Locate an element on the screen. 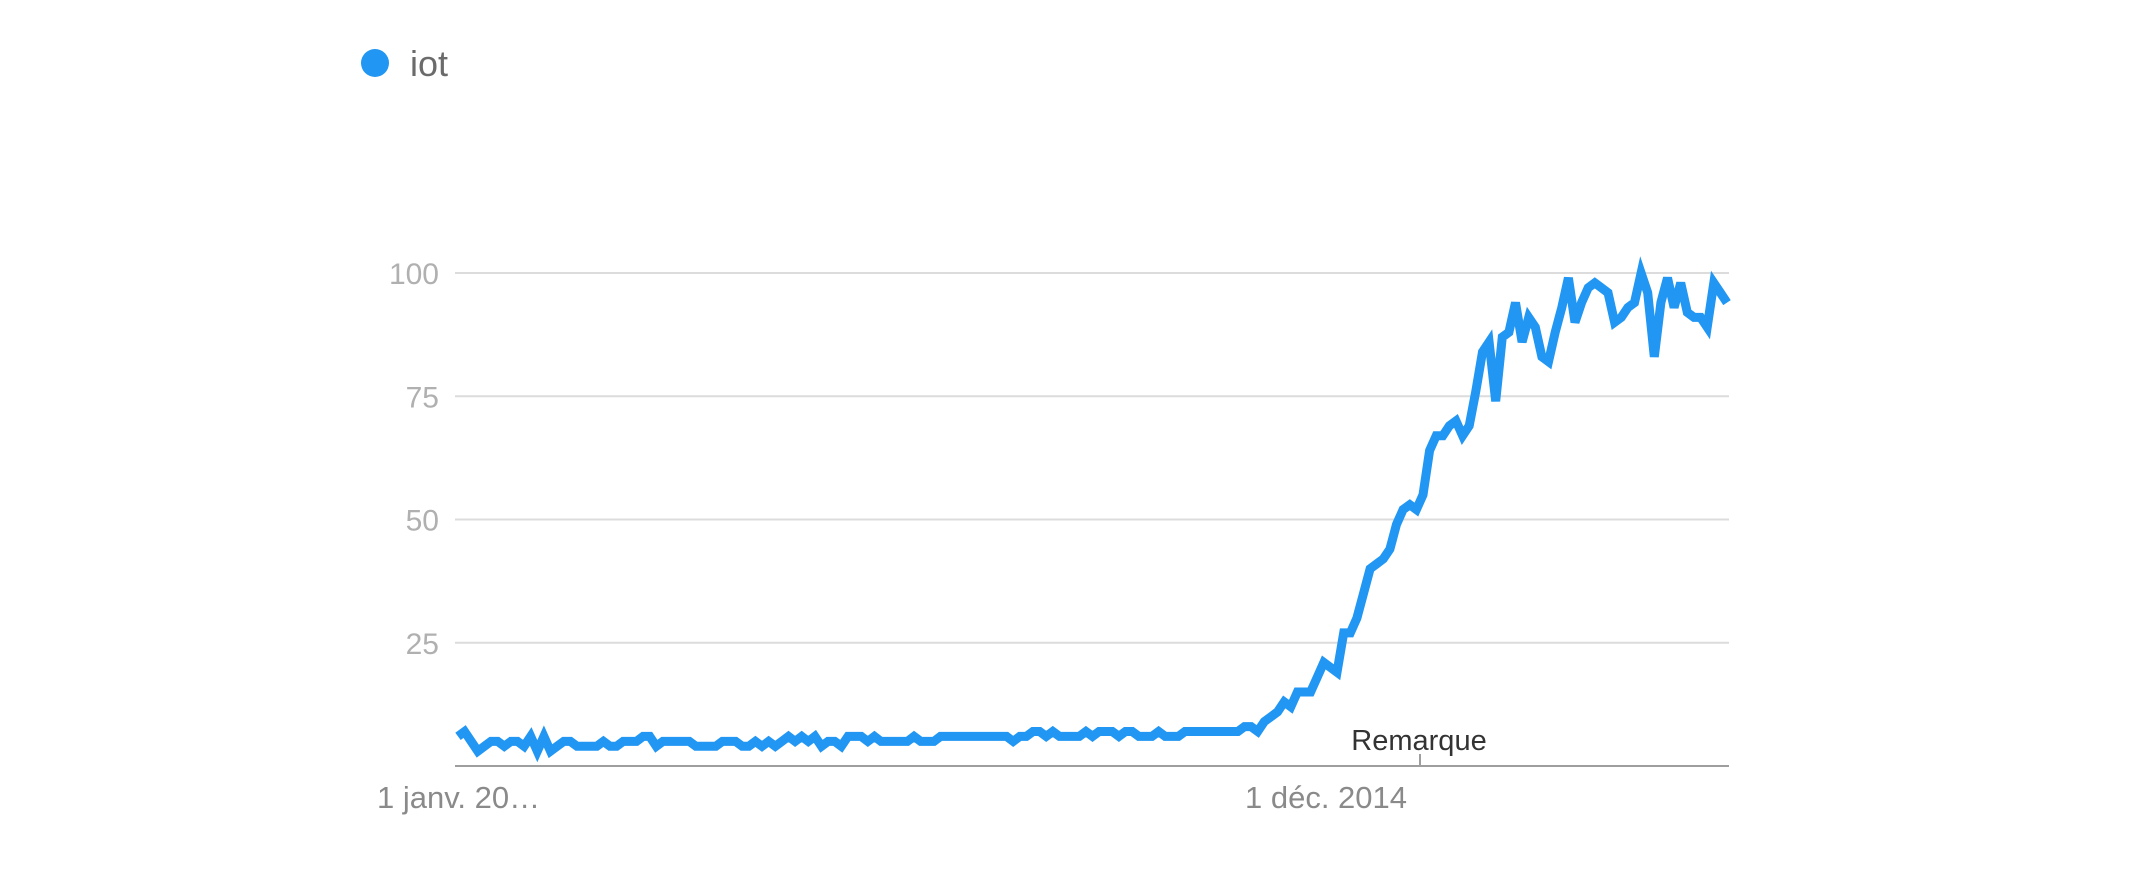 The height and width of the screenshot is (896, 2131). x-axis-ticks: 1 janv. 20… 1 déc. 2014 is located at coordinates (892, 797).